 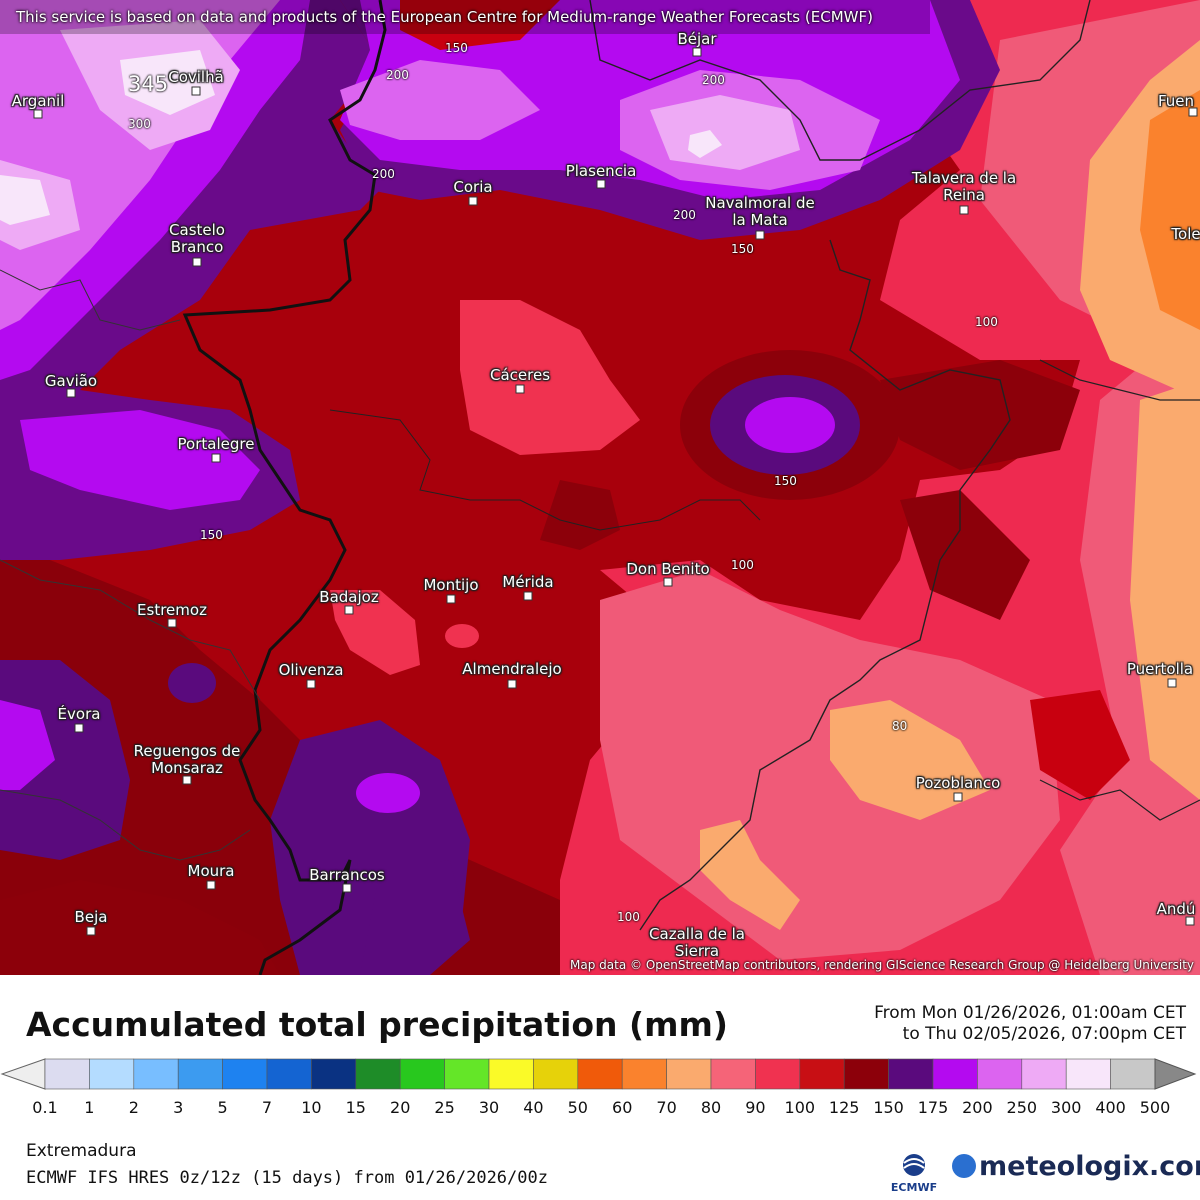 What do you see at coordinates (148, 84) in the screenshot?
I see `contour-label: 345` at bounding box center [148, 84].